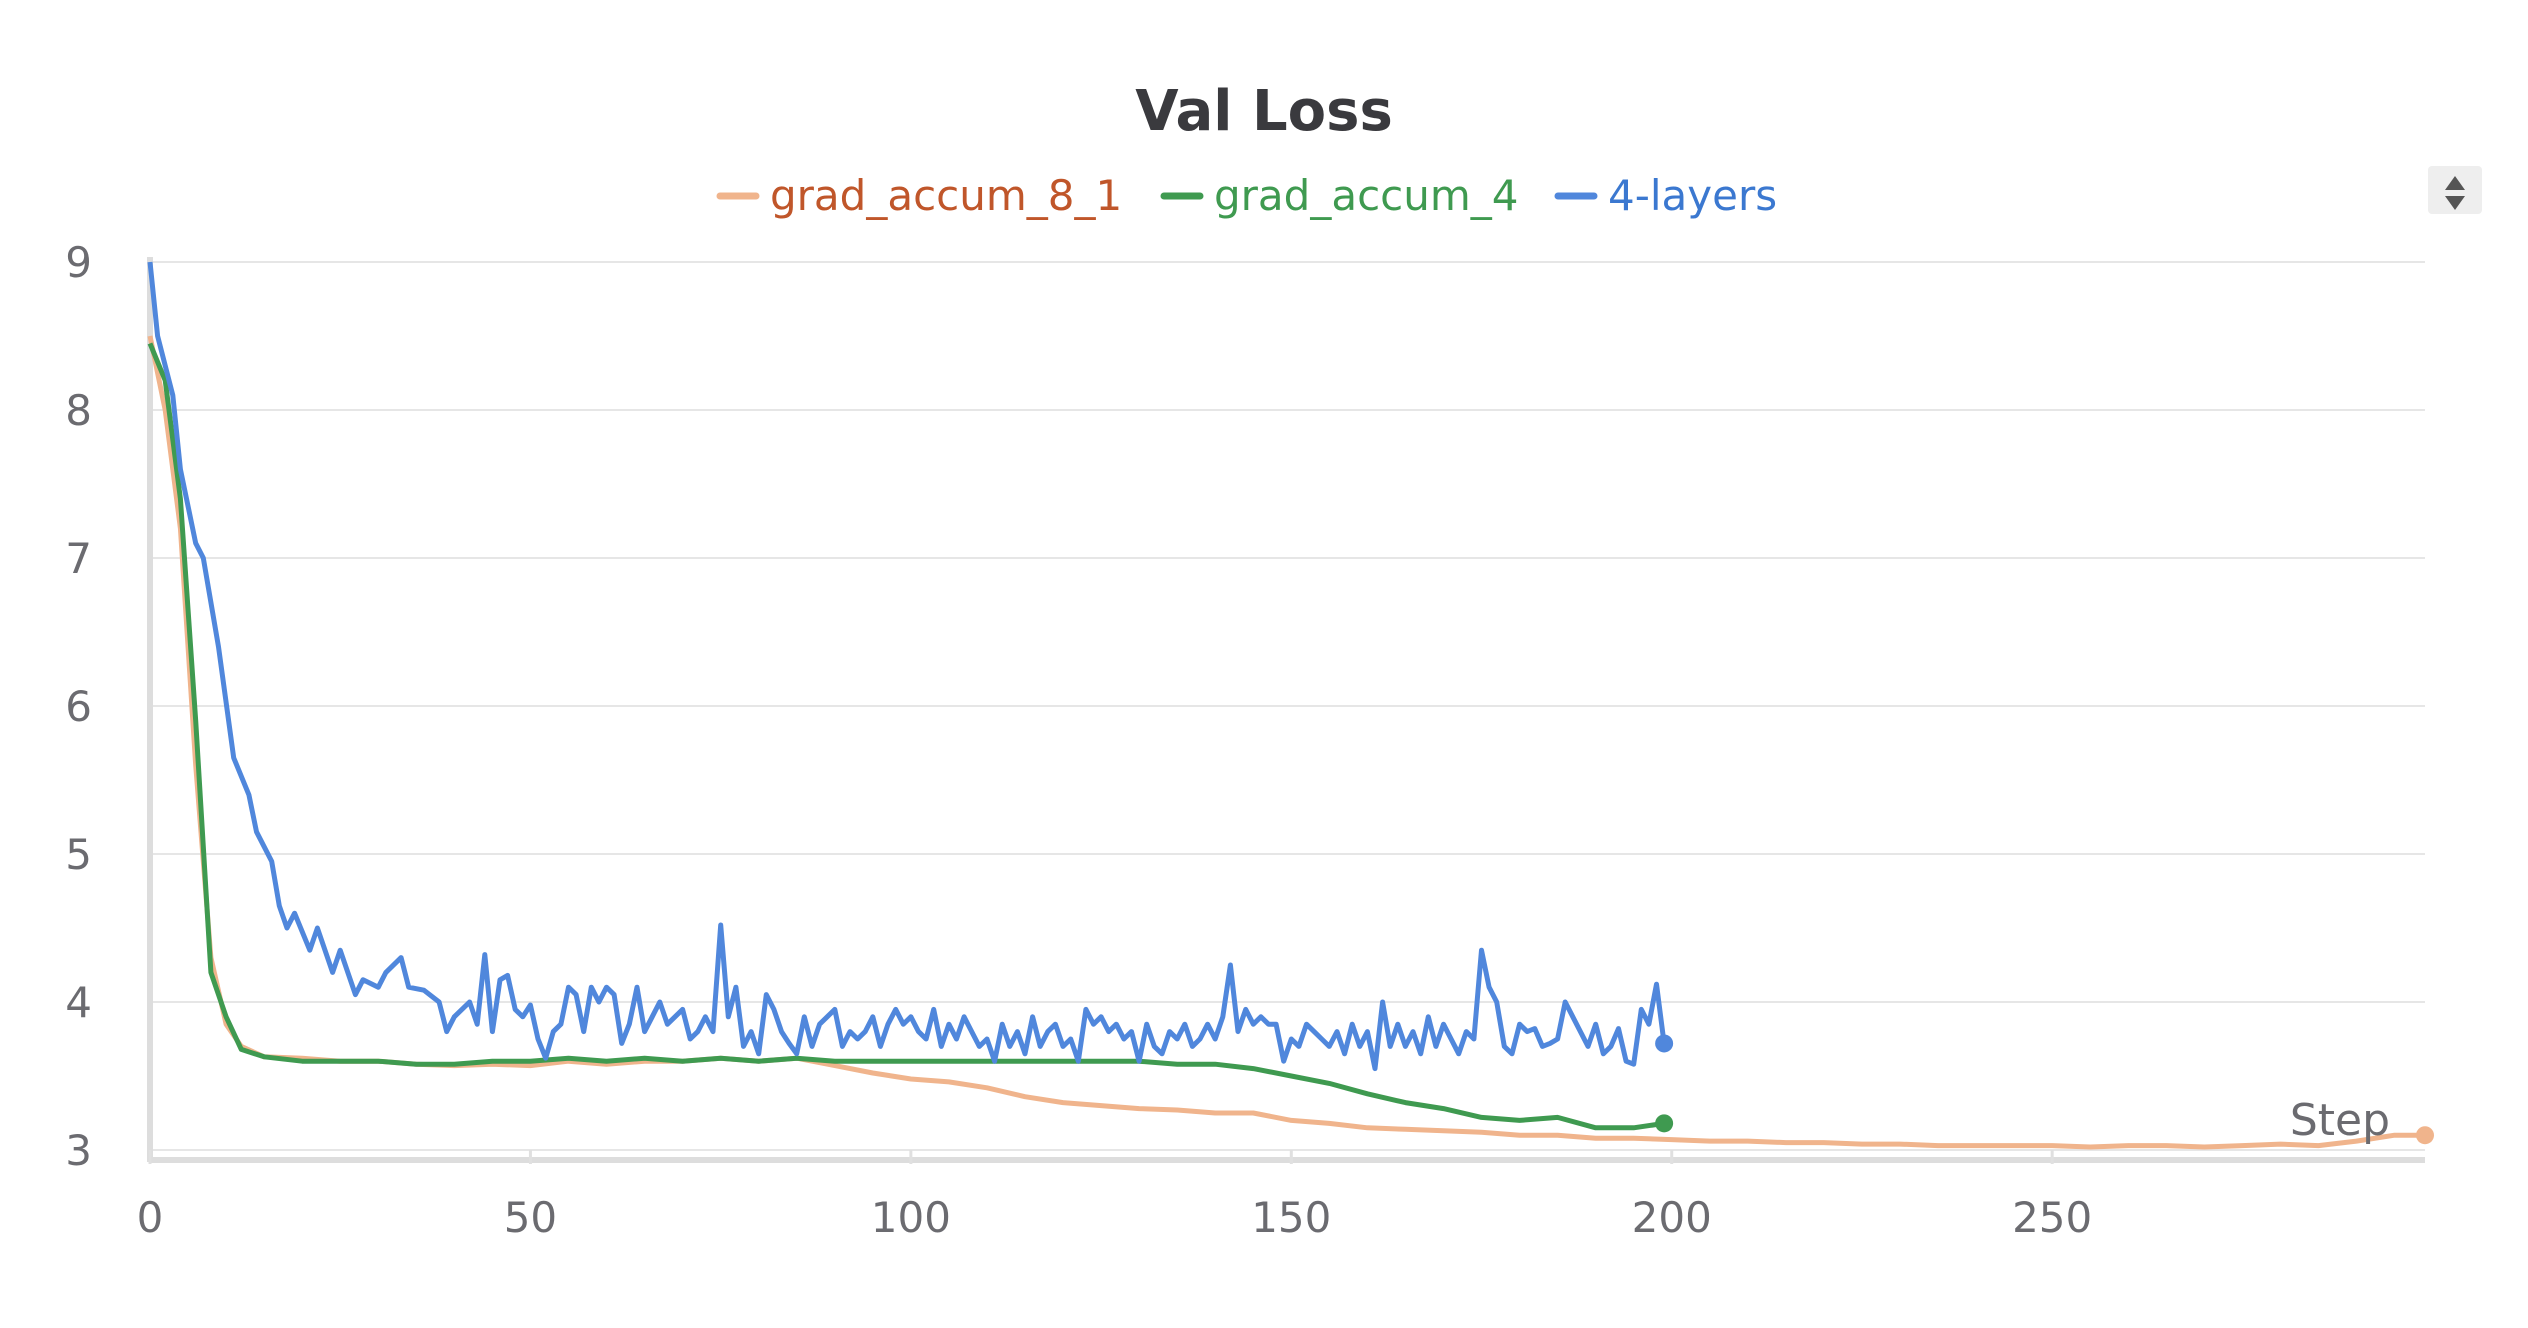 This screenshot has height=1328, width=2528. I want to click on legend-label: 4-layers, so click(1692, 195).